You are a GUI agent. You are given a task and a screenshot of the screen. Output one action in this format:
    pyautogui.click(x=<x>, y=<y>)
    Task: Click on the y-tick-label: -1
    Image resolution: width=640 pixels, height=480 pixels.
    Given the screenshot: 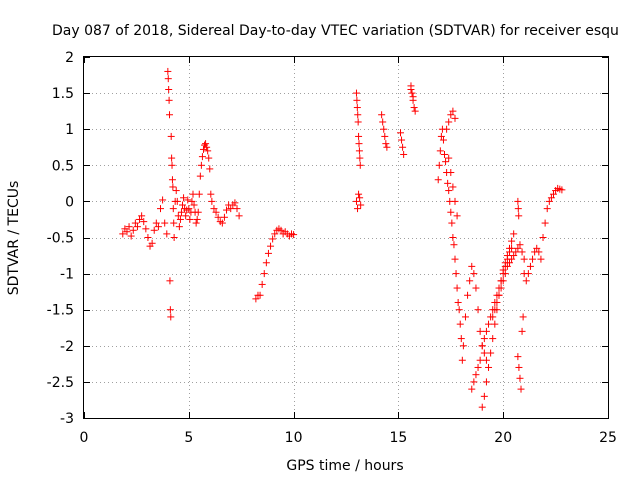 What is the action you would take?
    pyautogui.click(x=67, y=275)
    